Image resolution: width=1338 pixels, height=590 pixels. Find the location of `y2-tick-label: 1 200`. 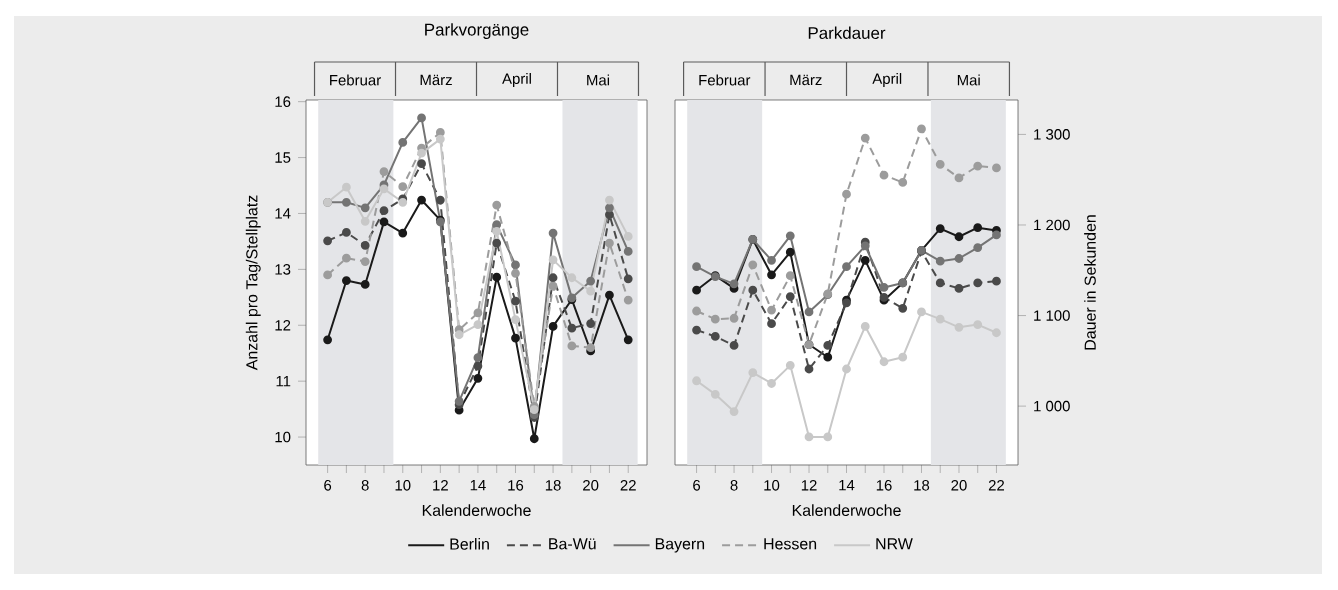

y2-tick-label: 1 200 is located at coordinates (1052, 225).